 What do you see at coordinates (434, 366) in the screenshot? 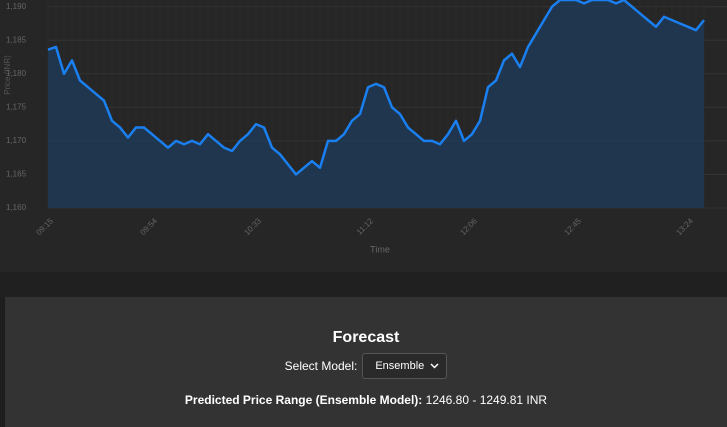
I see `chevron` at bounding box center [434, 366].